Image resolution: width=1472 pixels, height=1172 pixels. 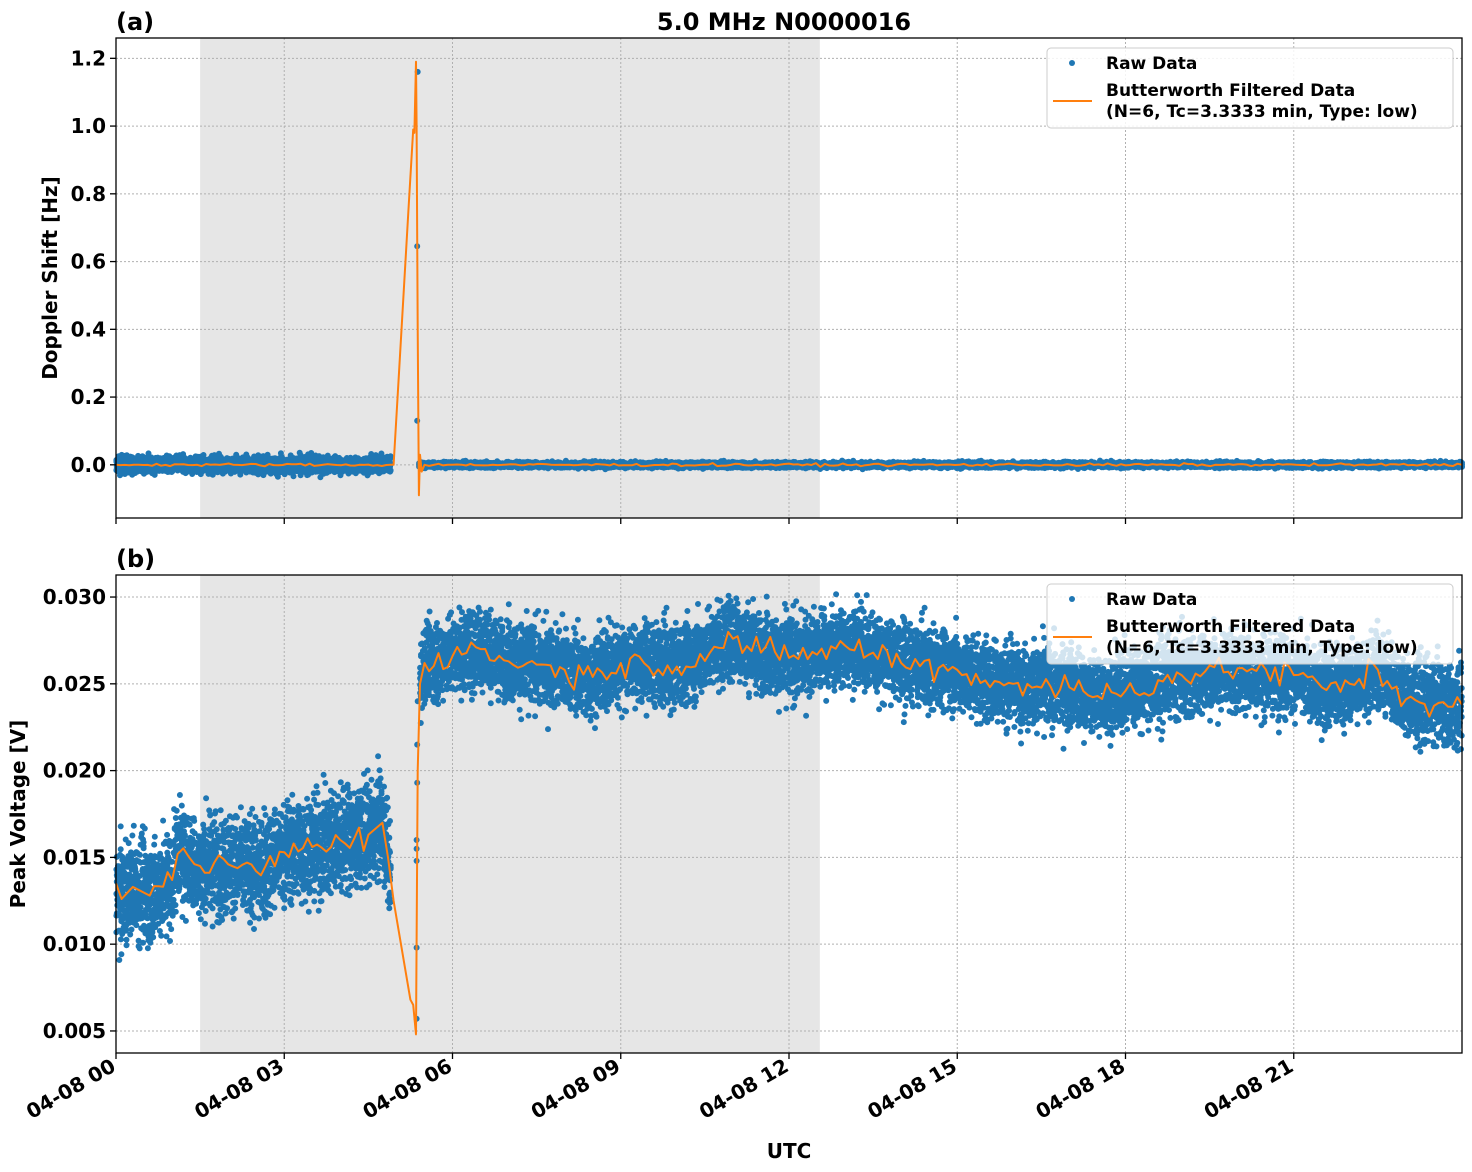 What do you see at coordinates (88, 262) in the screenshot?
I see `y-tick-label: 0.6` at bounding box center [88, 262].